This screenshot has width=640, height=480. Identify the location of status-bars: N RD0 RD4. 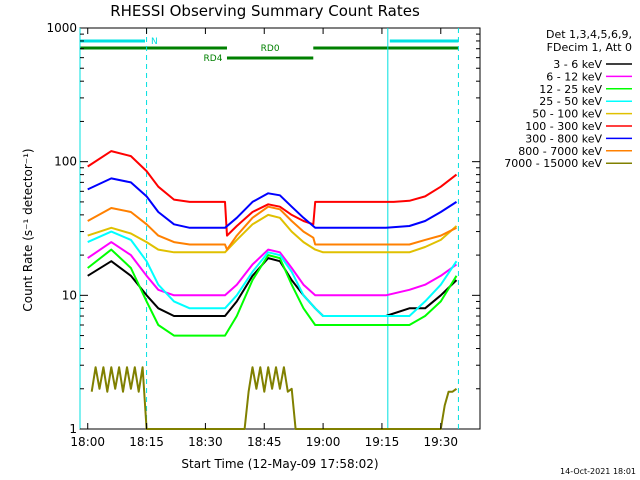
(269, 50).